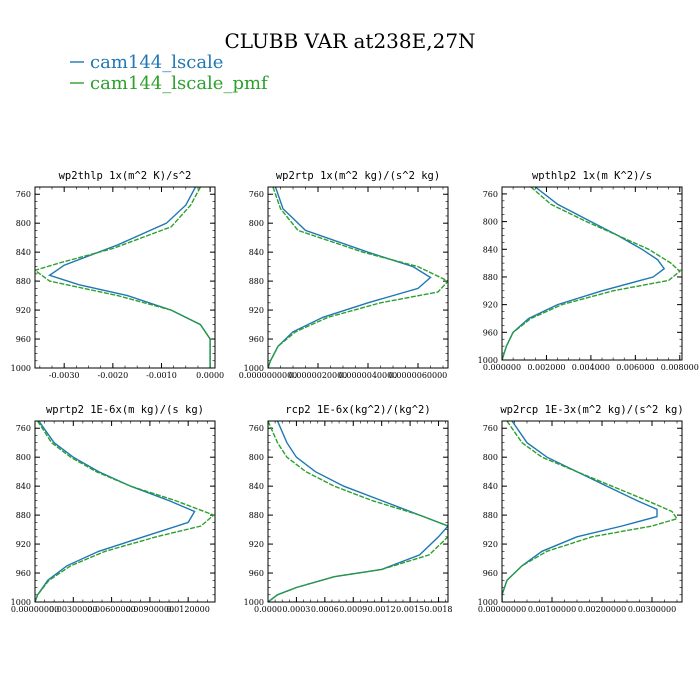 Image resolution: width=700 pixels, height=700 pixels. Describe the element at coordinates (318, 375) in the screenshot. I see `x-tick-label: 0.0000020000` at that location.